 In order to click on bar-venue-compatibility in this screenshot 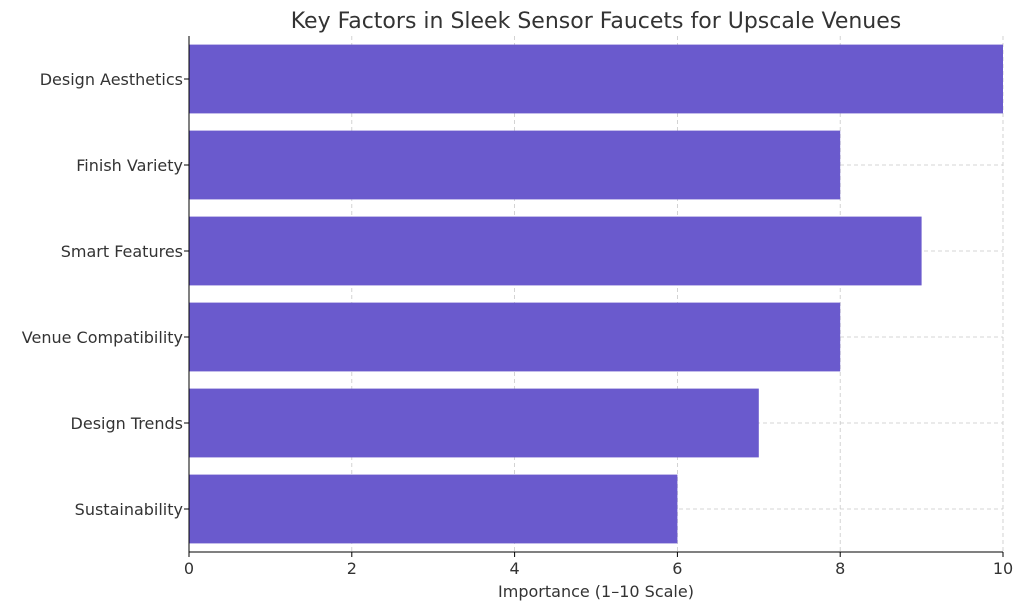, I will do `click(515, 337)`.